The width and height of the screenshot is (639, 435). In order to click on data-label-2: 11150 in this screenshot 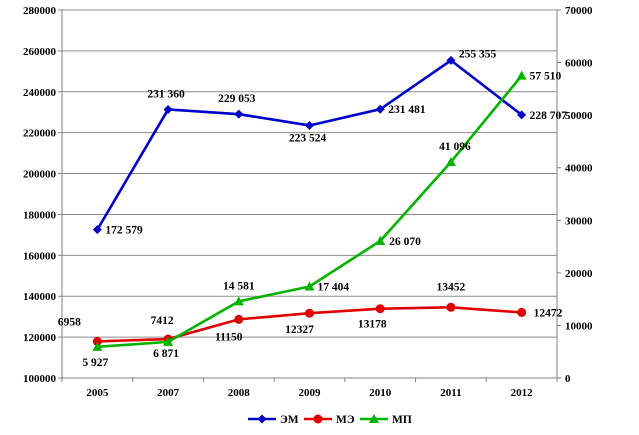, I will do `click(229, 337)`.